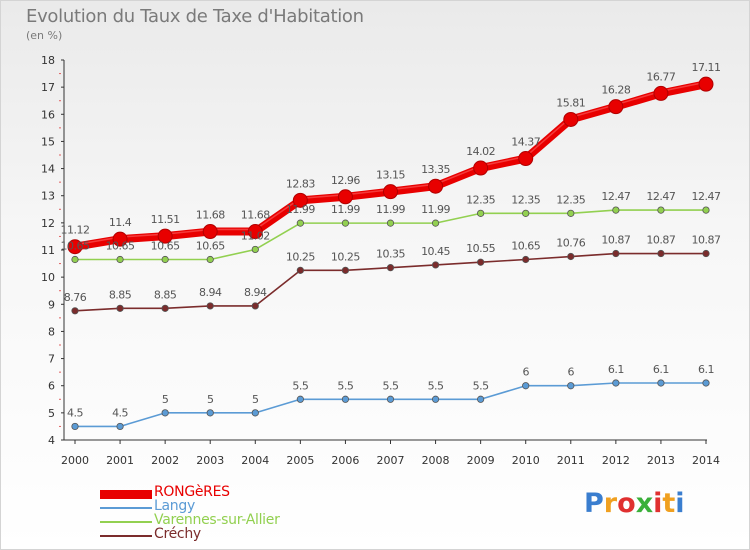 The image size is (750, 550). Describe the element at coordinates (51, 440) in the screenshot. I see `y-tick-label: 4` at that location.